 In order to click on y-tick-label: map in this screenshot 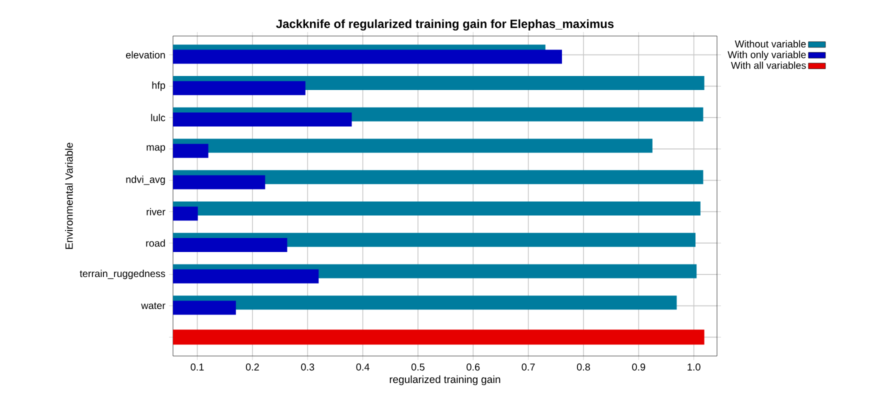, I will do `click(156, 149)`.